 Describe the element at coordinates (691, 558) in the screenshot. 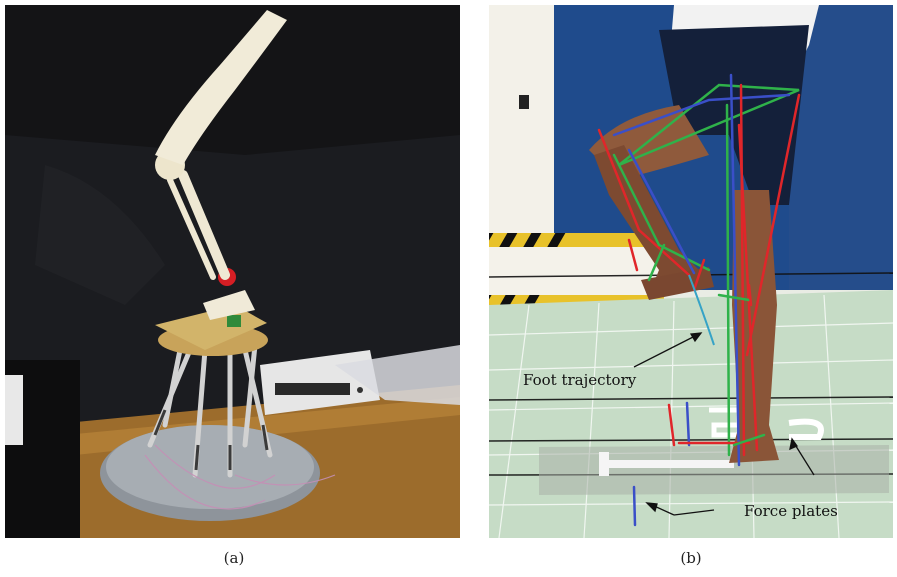

I see `panel-b-caption: (b)` at that location.